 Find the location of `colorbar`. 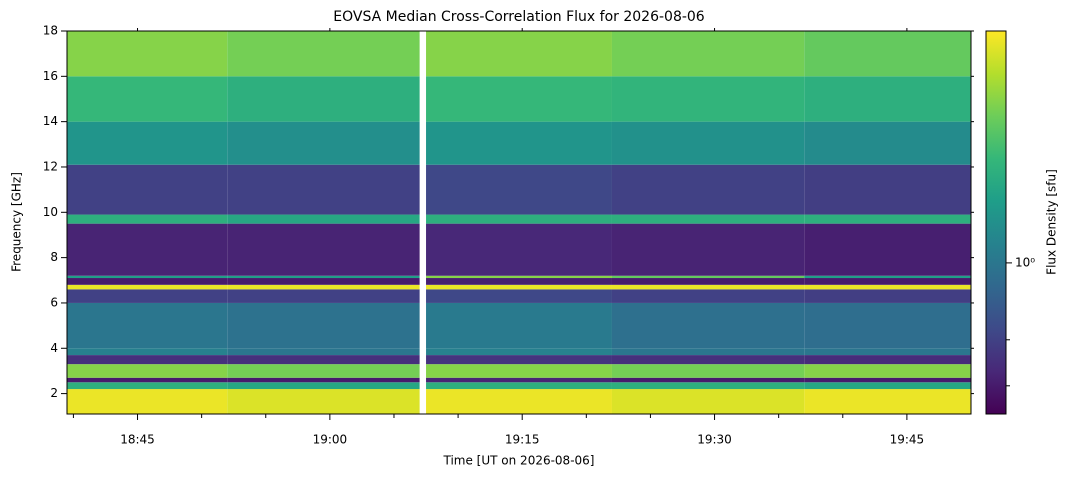

colorbar is located at coordinates (996, 222).